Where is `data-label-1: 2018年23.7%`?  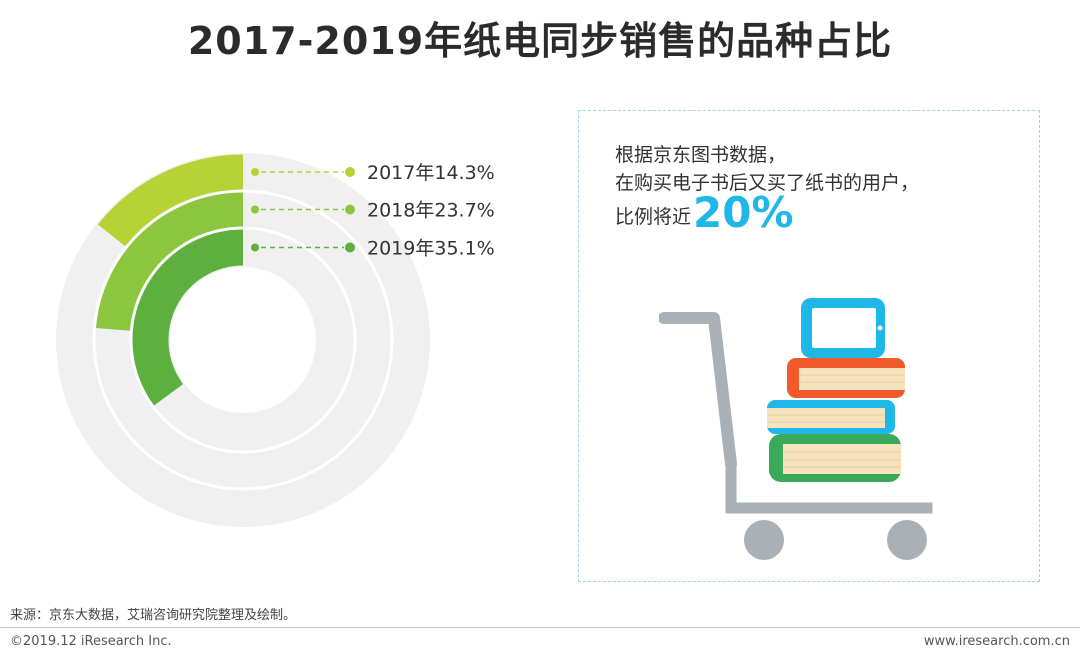
data-label-1: 2018年23.7% is located at coordinates (431, 211).